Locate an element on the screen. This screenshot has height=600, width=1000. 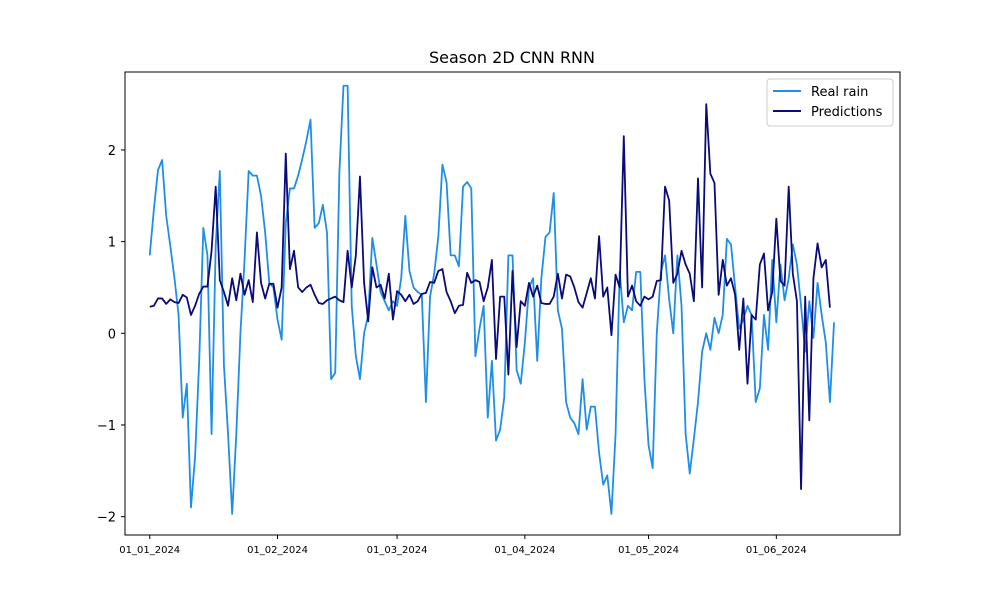
y-tick-label: 0 is located at coordinates (112, 334).